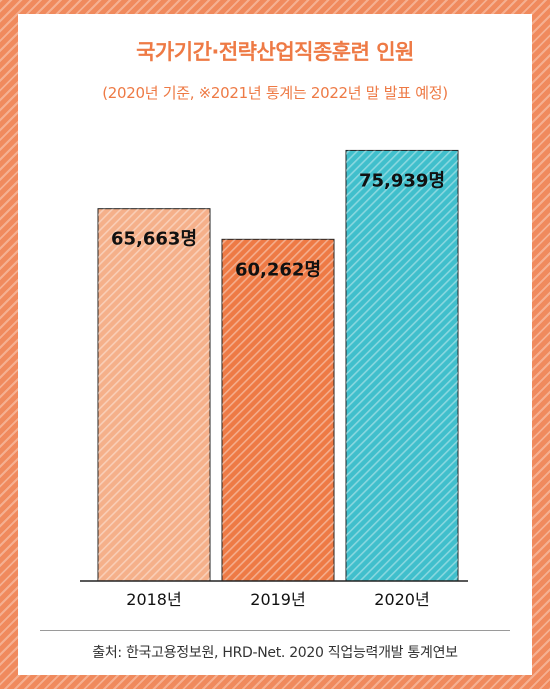 This screenshot has height=689, width=550. Describe the element at coordinates (153, 599) in the screenshot. I see `category-label-2018: 2018년` at that location.